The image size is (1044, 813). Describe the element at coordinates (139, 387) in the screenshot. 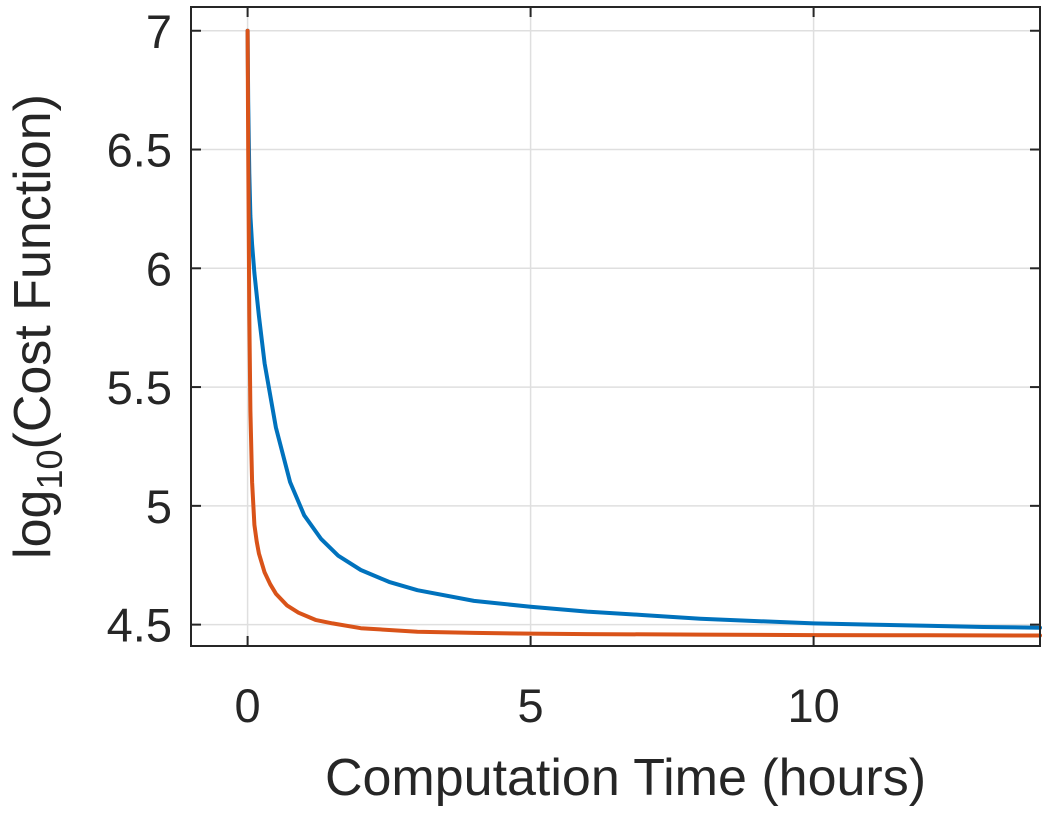

I see `y-tick-label: 5.5` at that location.